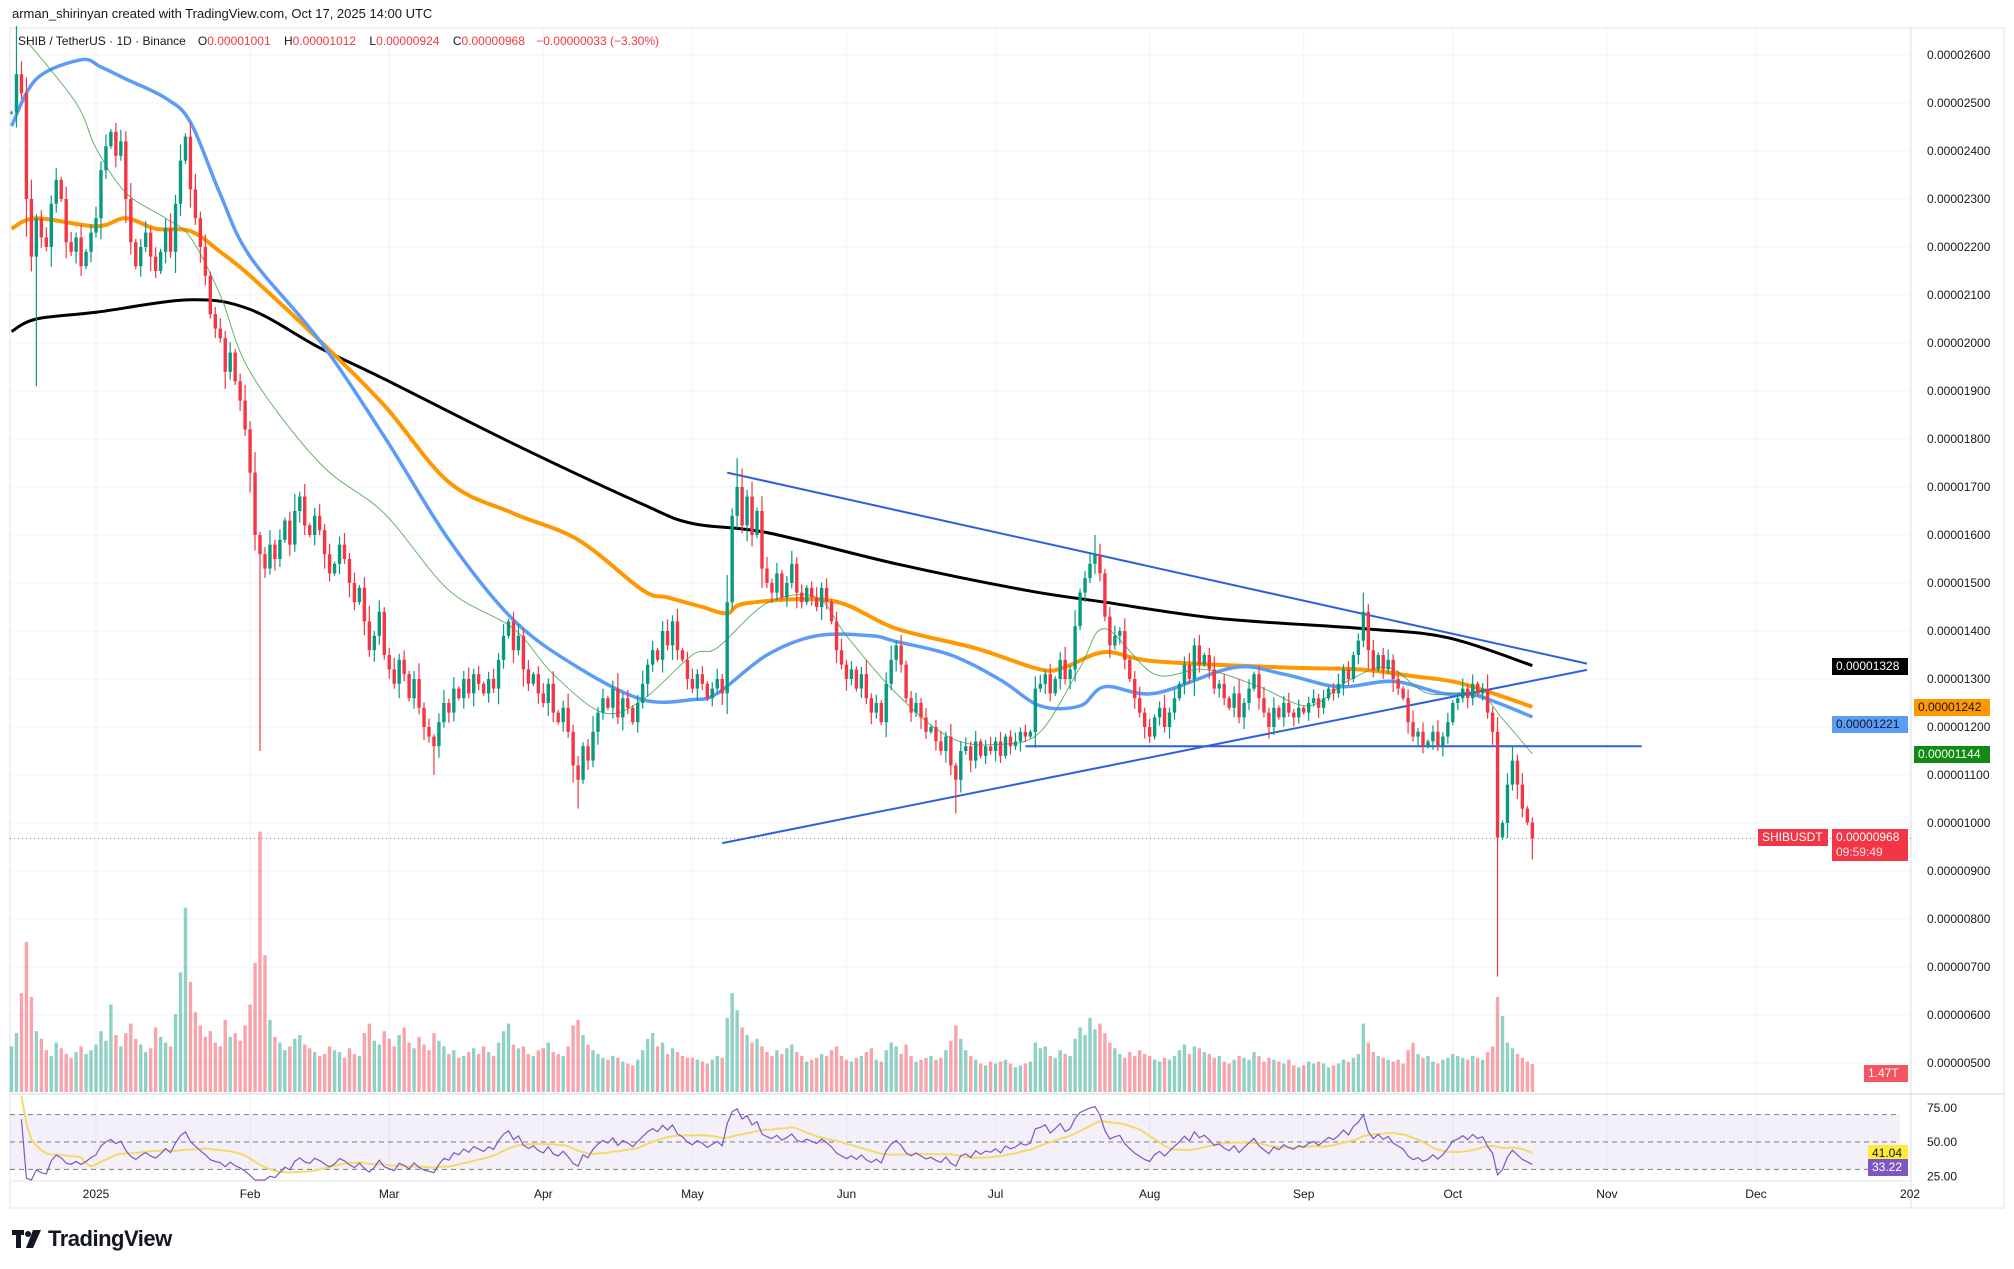 The image size is (2014, 1269). What do you see at coordinates (1157, 568) in the screenshot?
I see `trendline-upper-resistance` at bounding box center [1157, 568].